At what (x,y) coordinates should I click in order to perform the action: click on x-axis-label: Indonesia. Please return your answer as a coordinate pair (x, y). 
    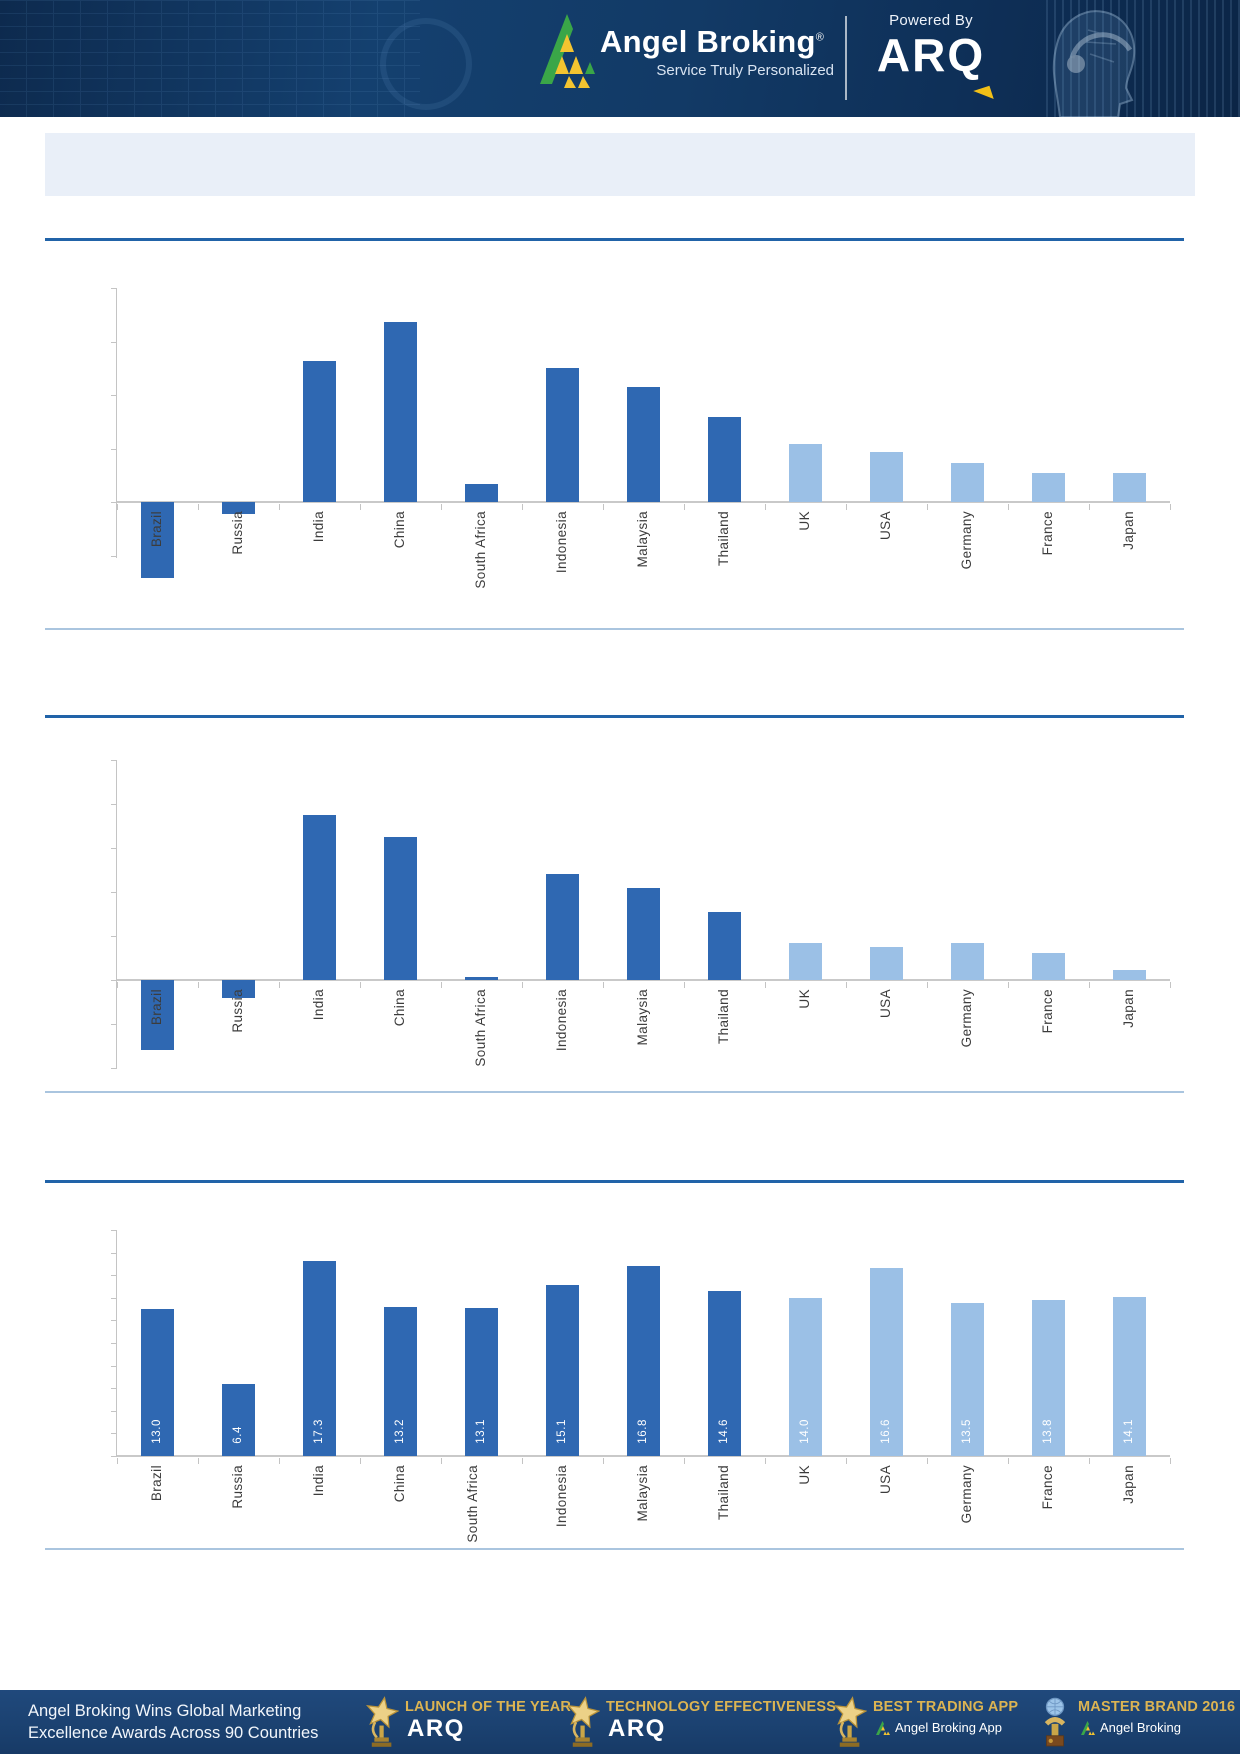
    Looking at the image, I should click on (561, 1496).